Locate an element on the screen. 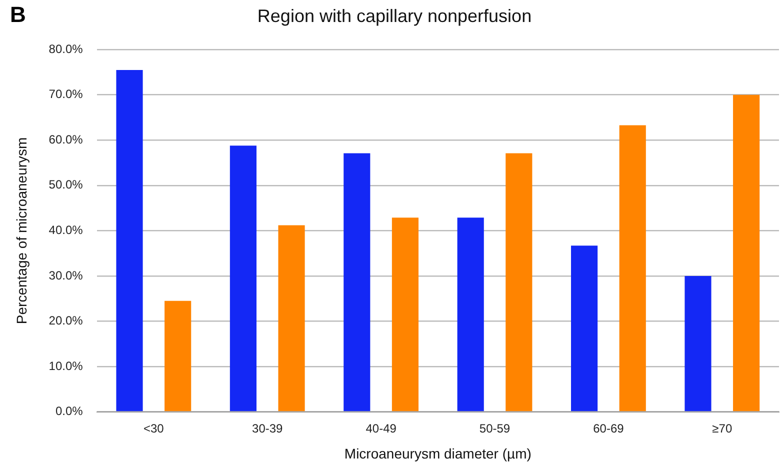  y-axis-title: Percentage of microaneurysm is located at coordinates (21, 230).